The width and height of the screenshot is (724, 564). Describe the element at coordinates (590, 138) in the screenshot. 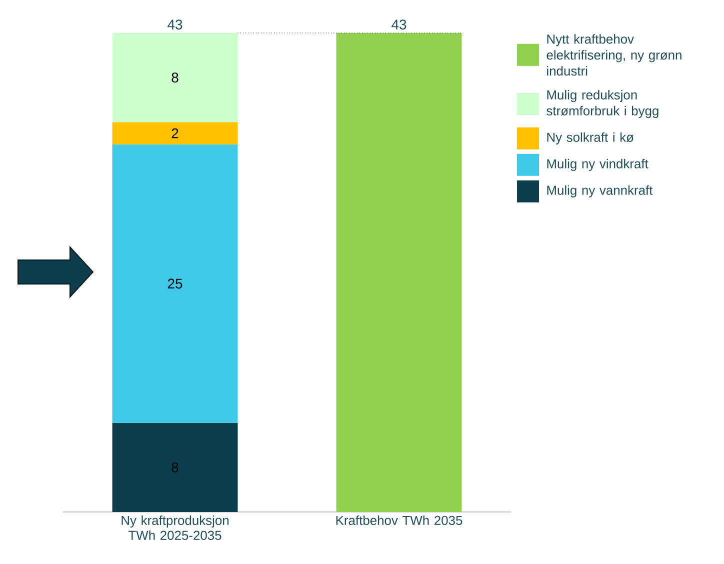

I see `legend-label: Ny solkraft i kø` at that location.